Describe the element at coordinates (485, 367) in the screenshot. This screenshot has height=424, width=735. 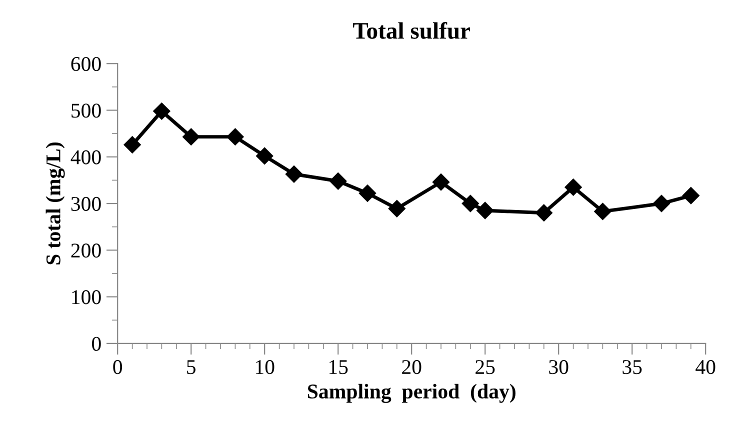
I see `x-tick-label: 25` at that location.